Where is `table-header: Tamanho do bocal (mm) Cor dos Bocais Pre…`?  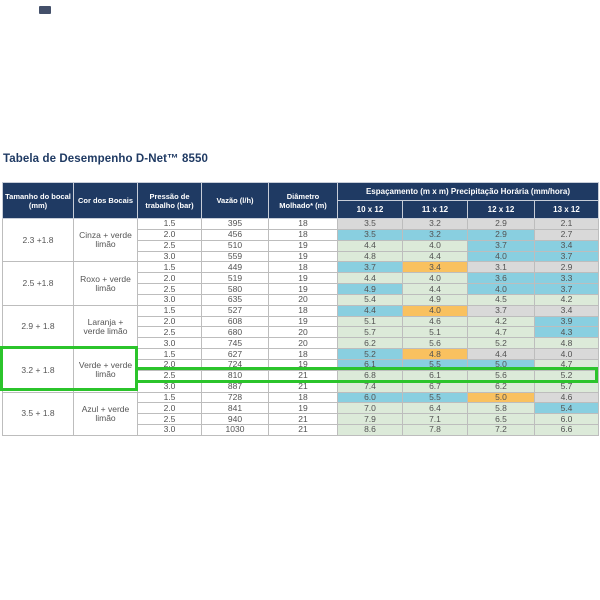
table-header: Tamanho do bocal (mm) Cor dos Bocais Pre… is located at coordinates (300, 200).